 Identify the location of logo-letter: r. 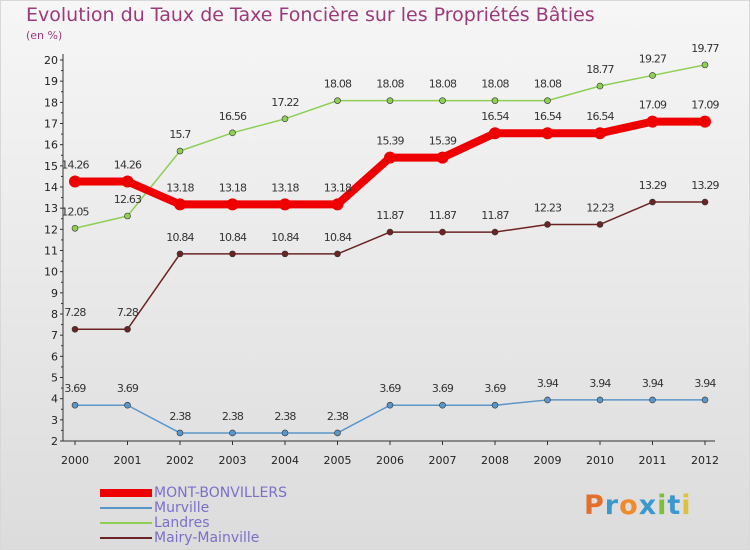
(612, 505).